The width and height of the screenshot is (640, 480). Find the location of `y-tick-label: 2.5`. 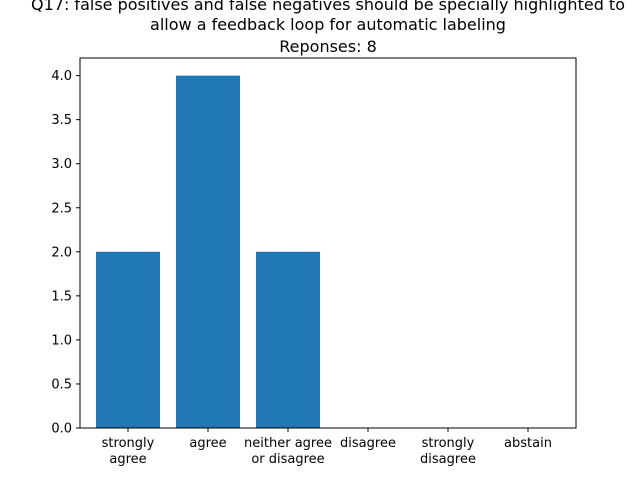

y-tick-label: 2.5 is located at coordinates (61, 208).